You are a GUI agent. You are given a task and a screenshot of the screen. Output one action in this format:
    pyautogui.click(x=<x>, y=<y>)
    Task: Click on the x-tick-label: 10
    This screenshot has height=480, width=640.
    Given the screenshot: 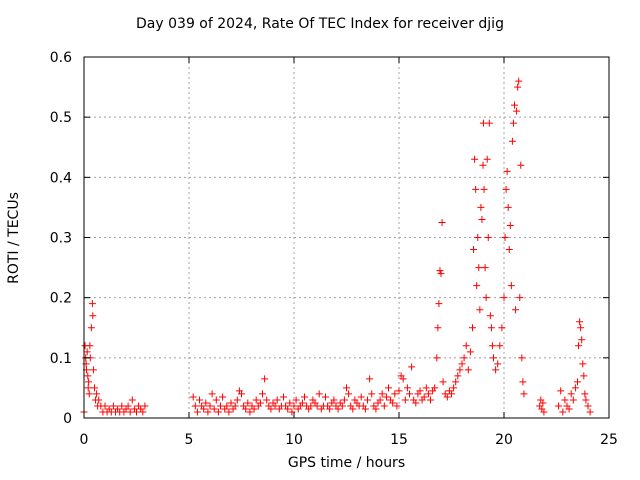 What is the action you would take?
    pyautogui.click(x=294, y=440)
    